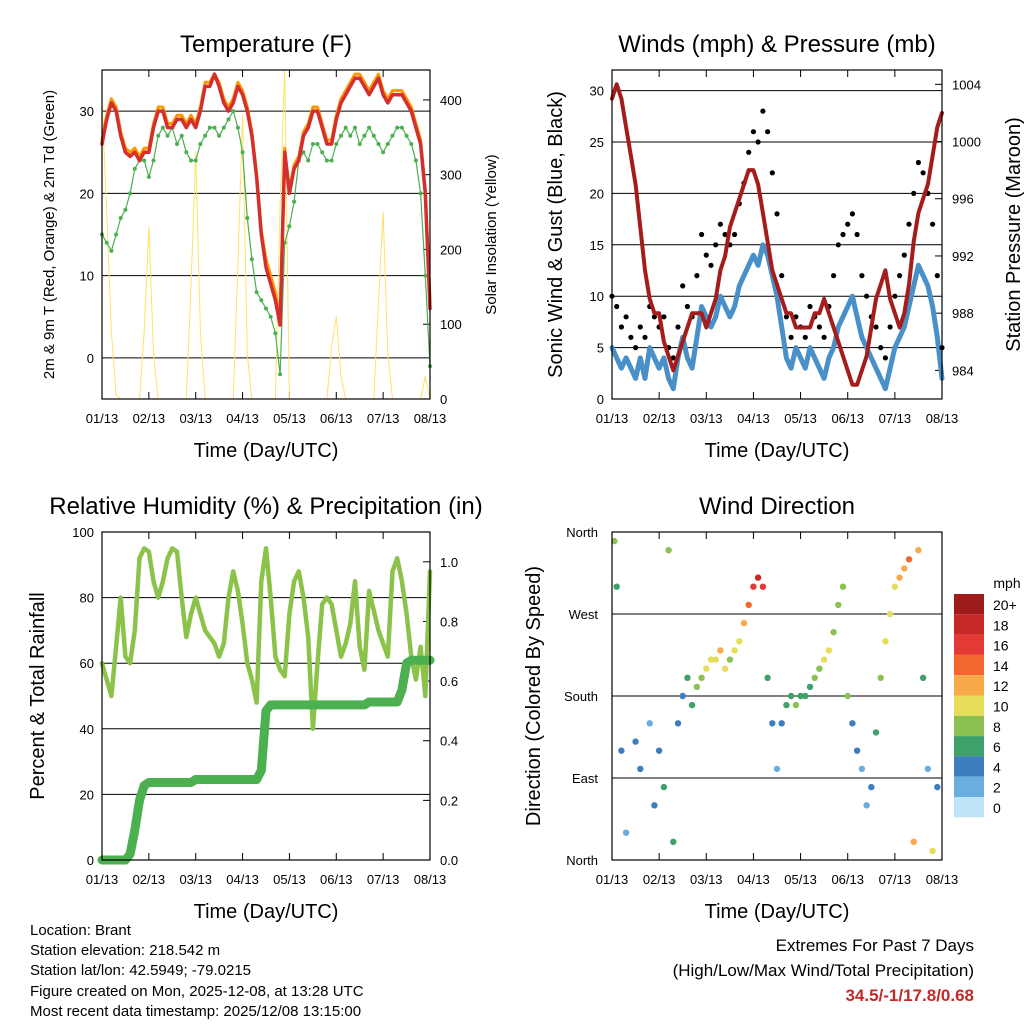 The height and width of the screenshot is (1024, 1024). I want to click on legend-label: 2, so click(997, 788).